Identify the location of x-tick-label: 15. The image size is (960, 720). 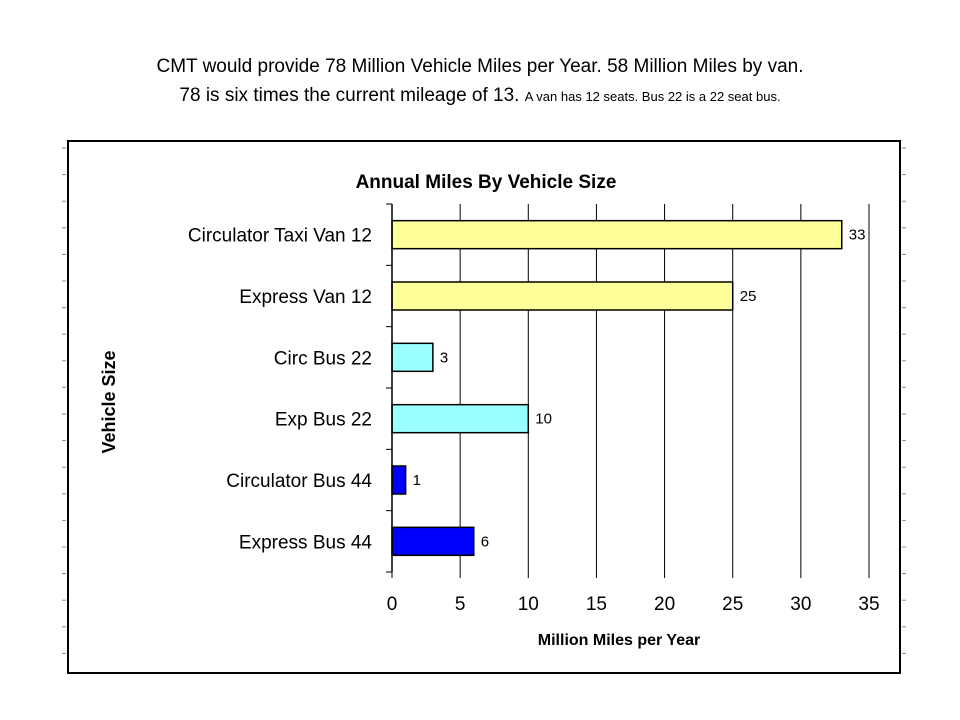
(596, 604).